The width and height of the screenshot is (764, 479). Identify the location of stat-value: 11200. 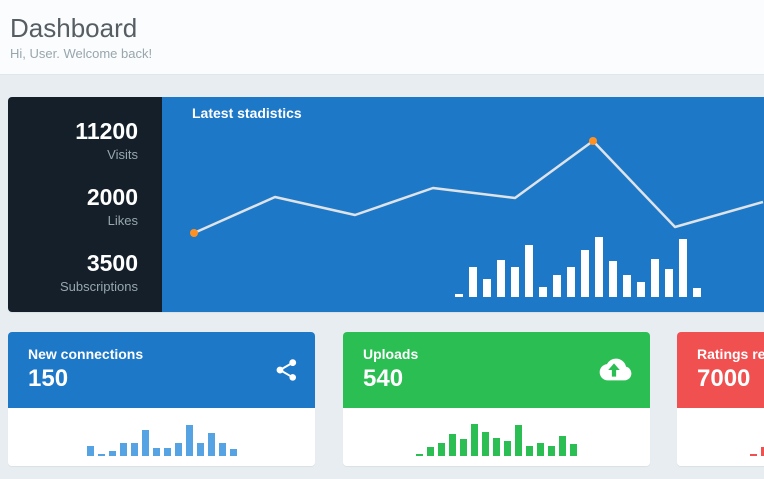
(106, 131).